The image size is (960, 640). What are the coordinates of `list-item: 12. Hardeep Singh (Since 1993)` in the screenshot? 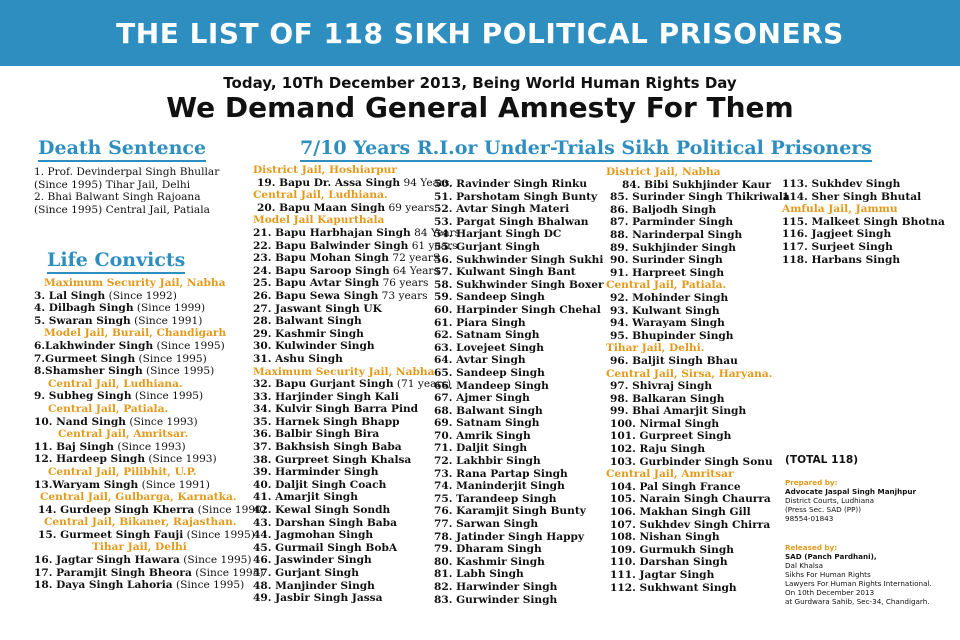 It's located at (150, 459).